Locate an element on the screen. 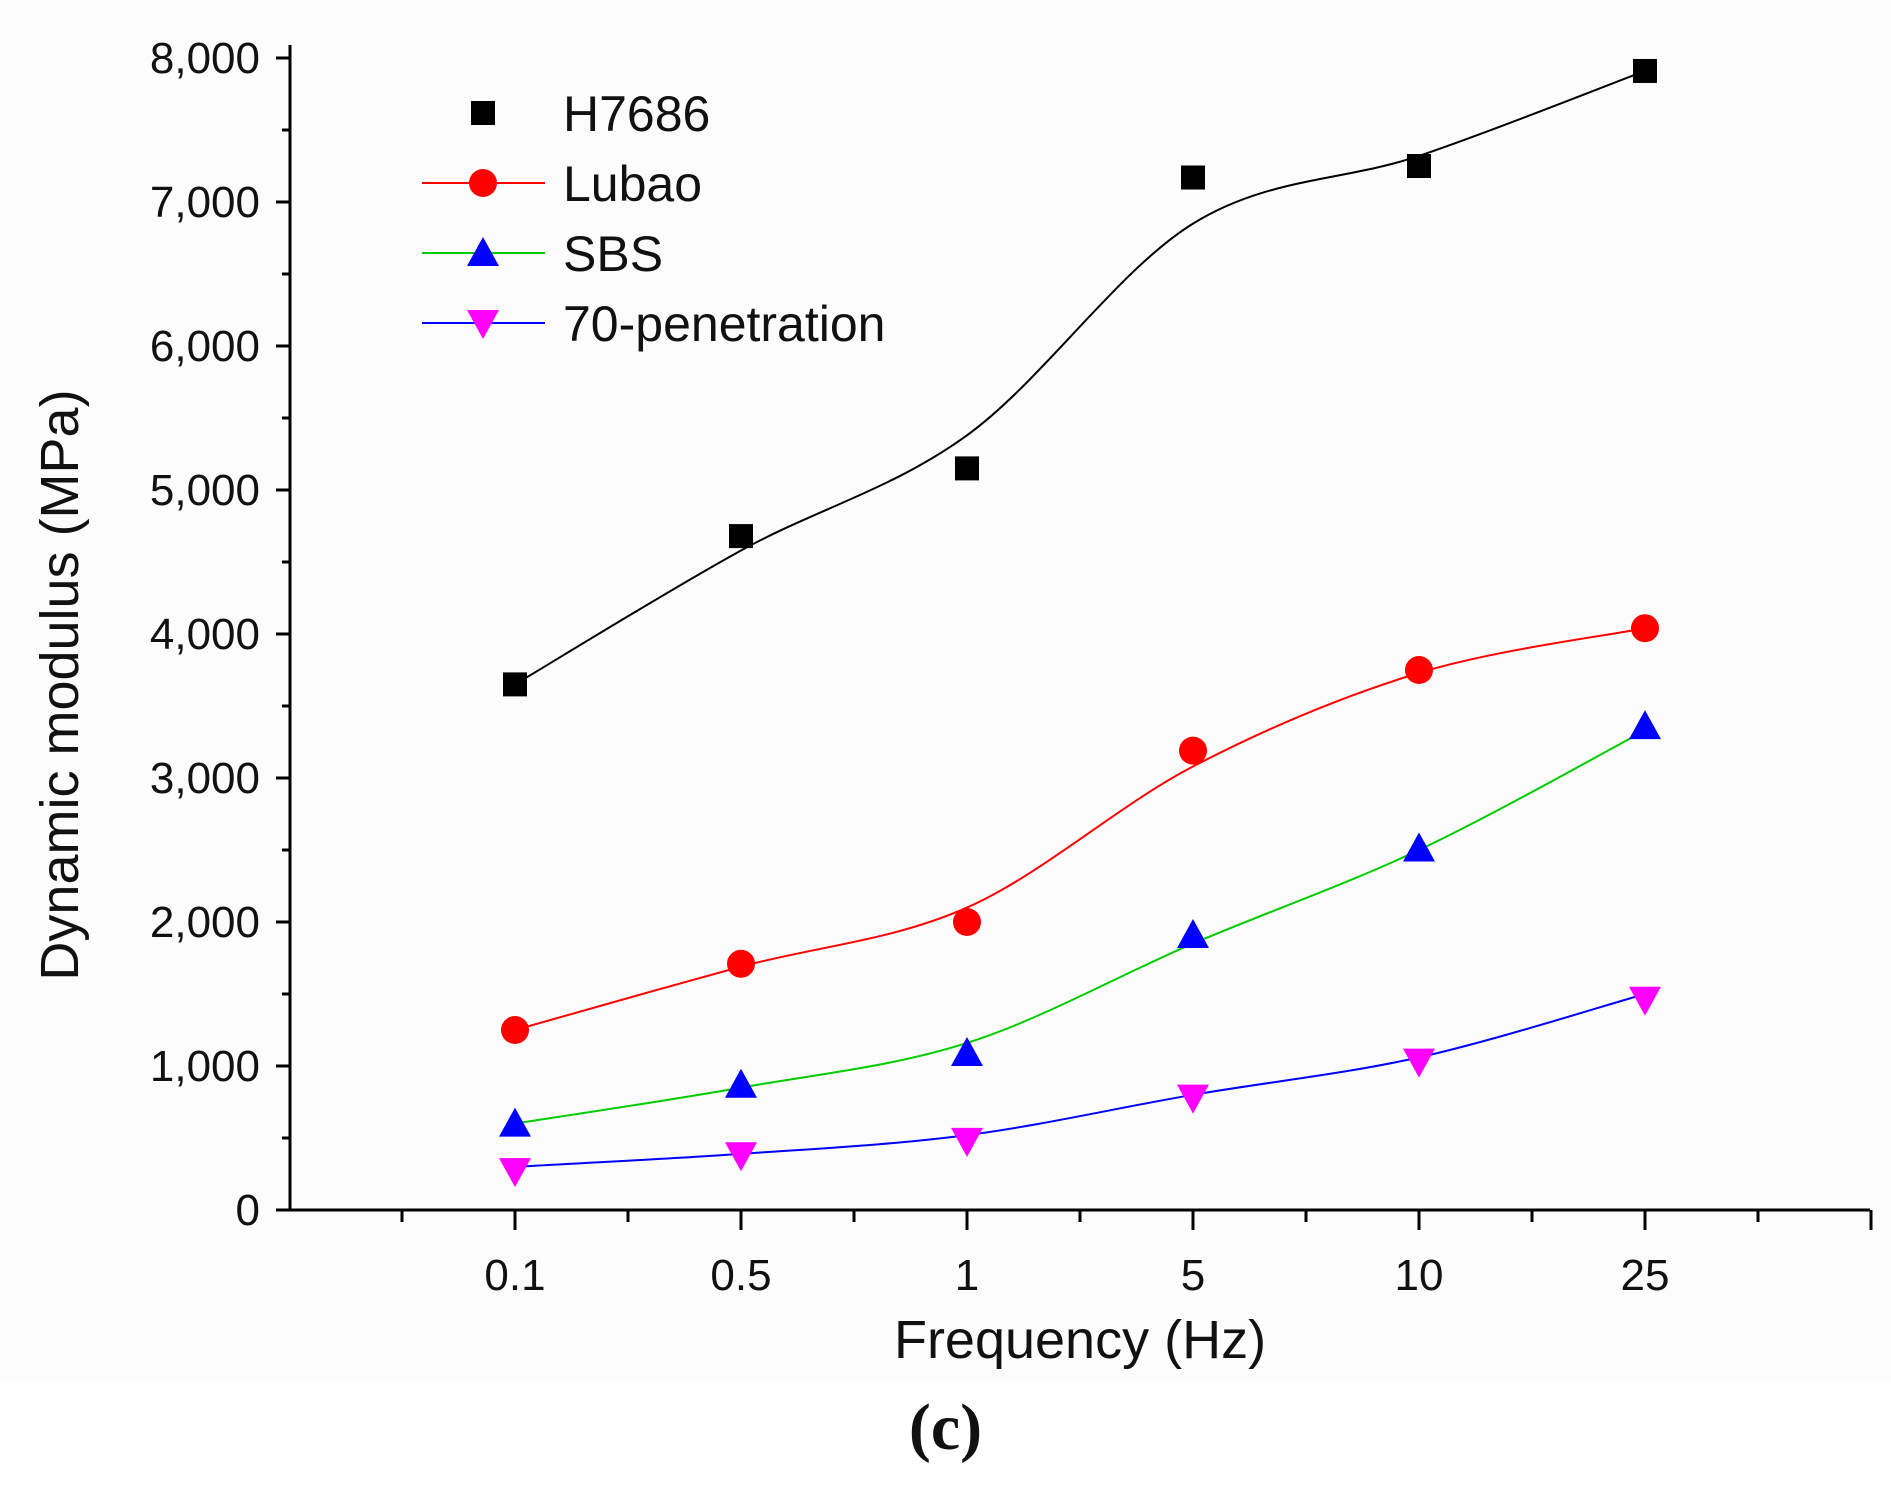 The image size is (1891, 1499). fit-line-70-penetration is located at coordinates (1080, 1080).